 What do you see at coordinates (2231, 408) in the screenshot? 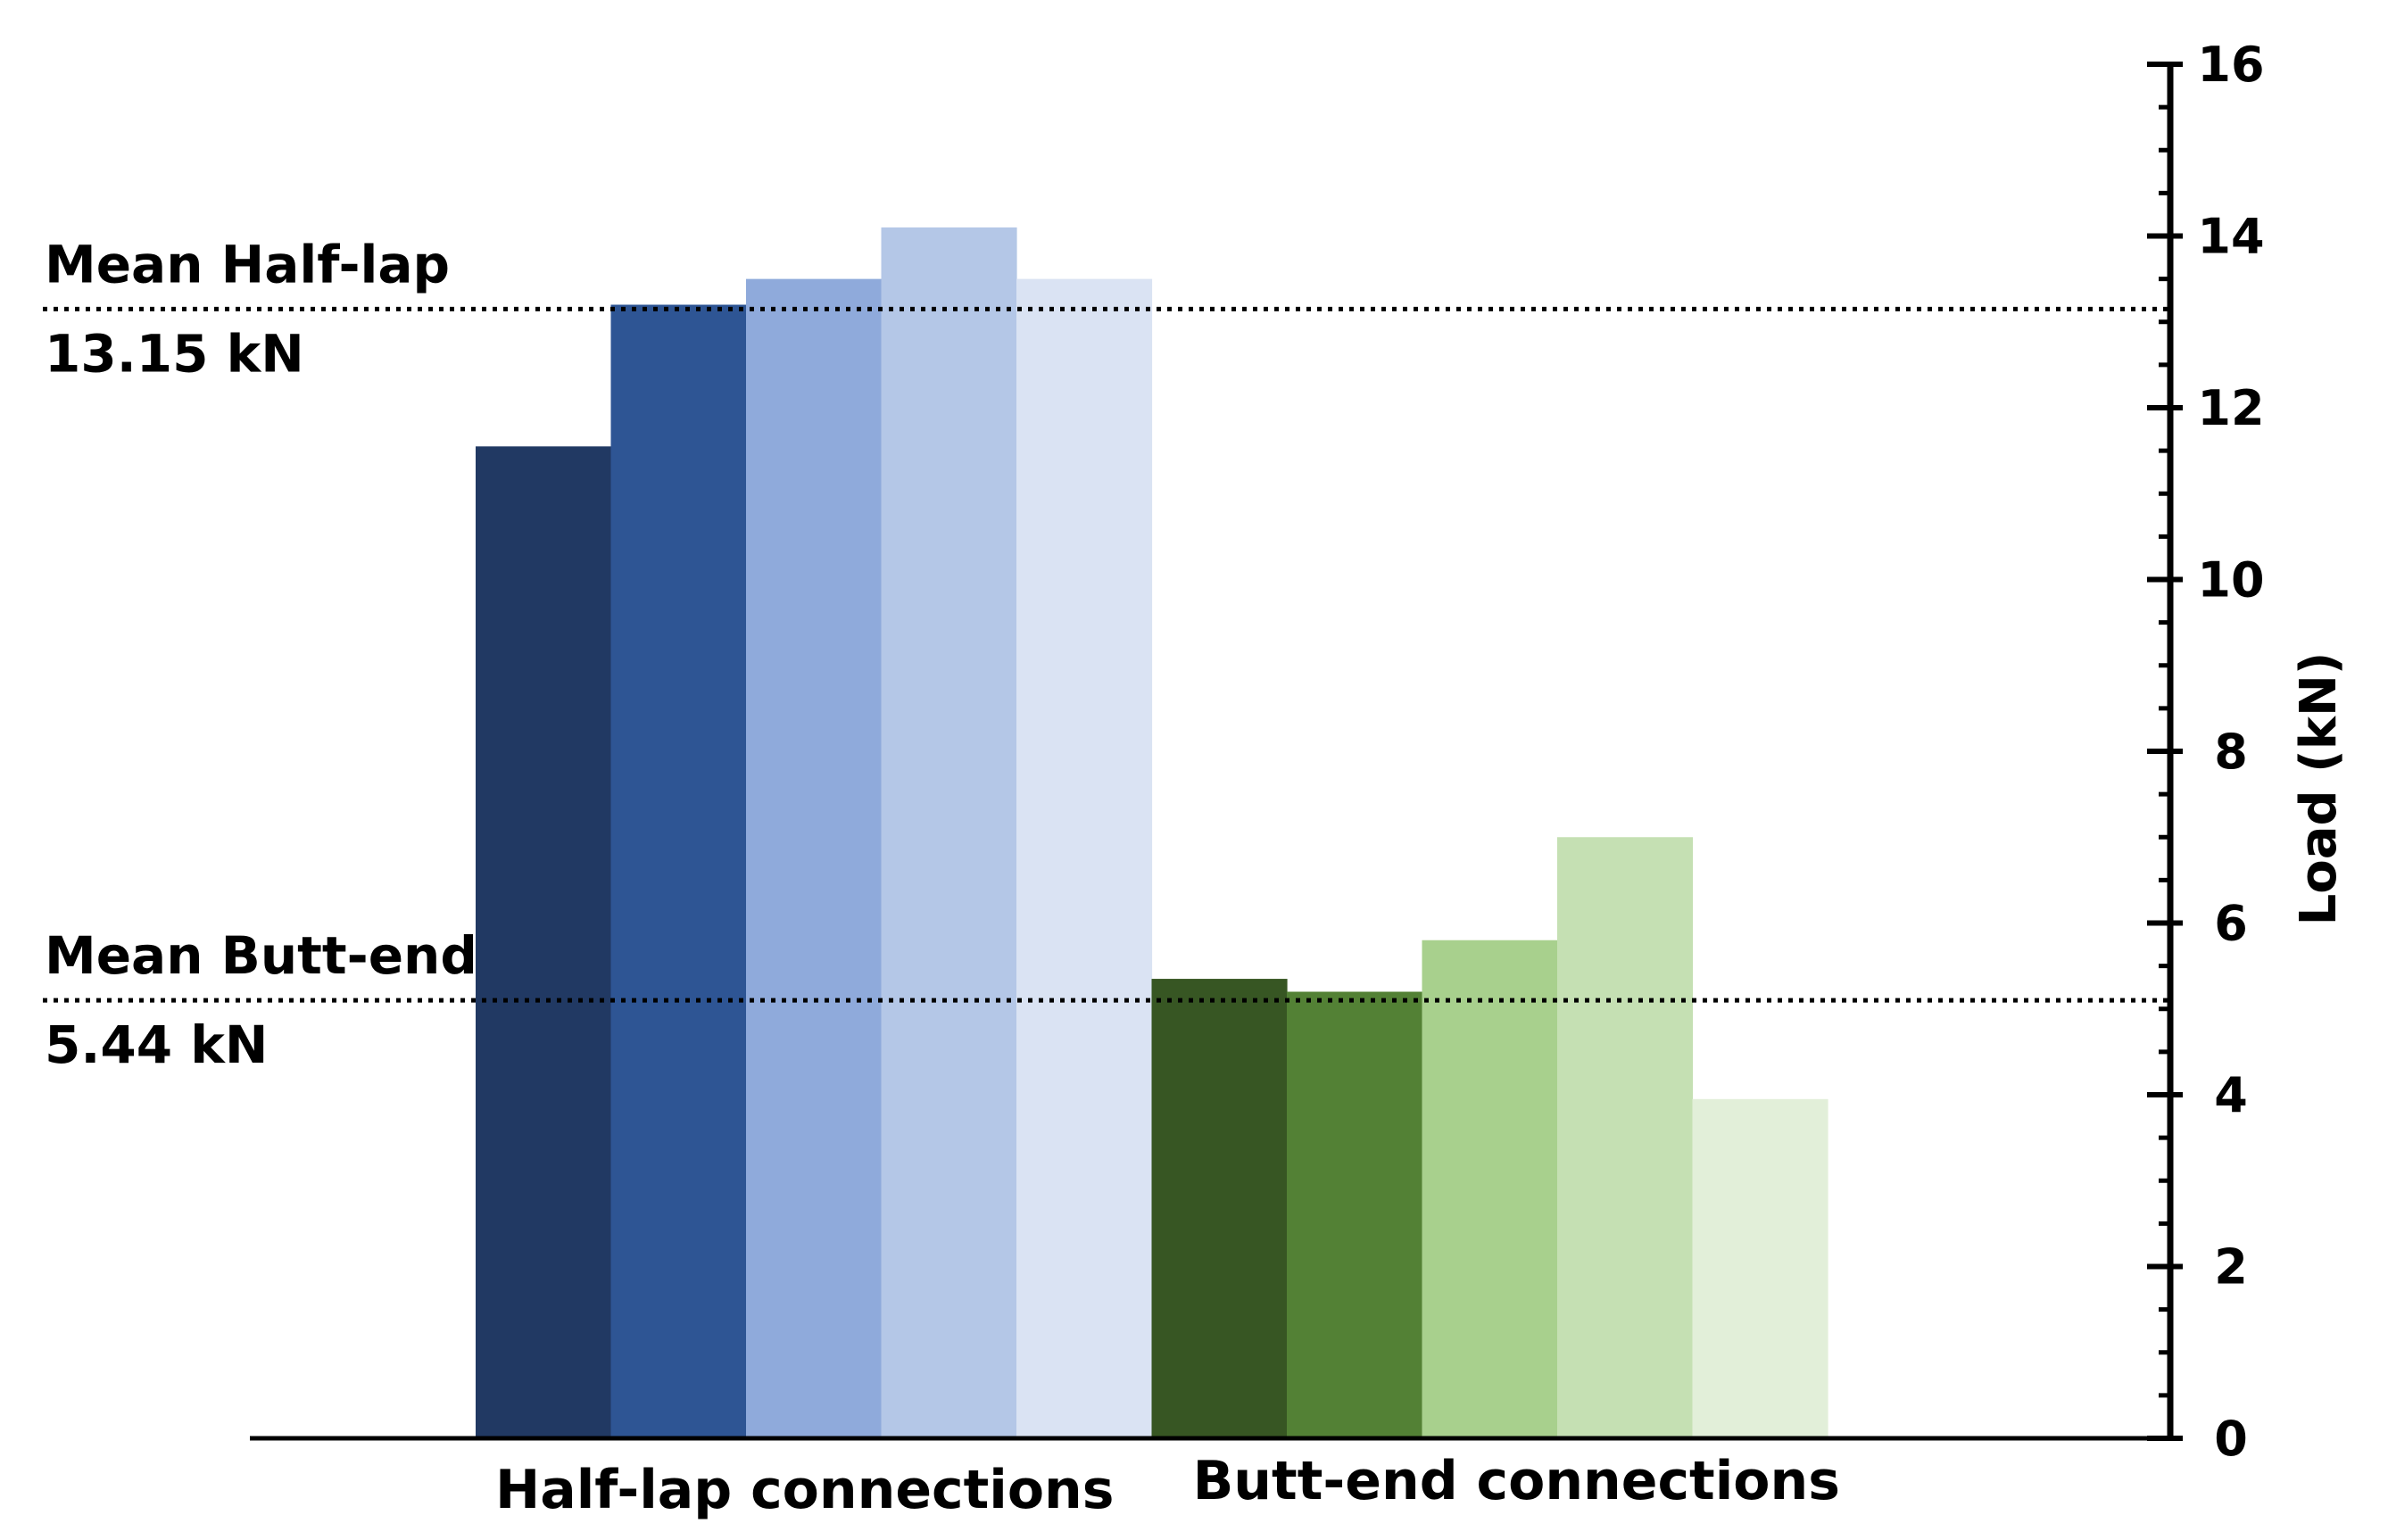
I see `y-tick-label: 12` at bounding box center [2231, 408].